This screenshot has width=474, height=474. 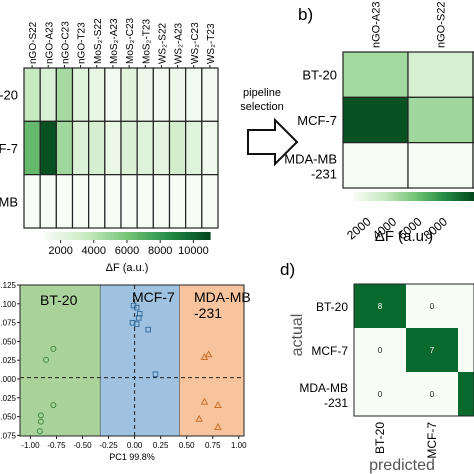 I want to click on colorbar-a-tick-label: 8000, so click(x=160, y=251).